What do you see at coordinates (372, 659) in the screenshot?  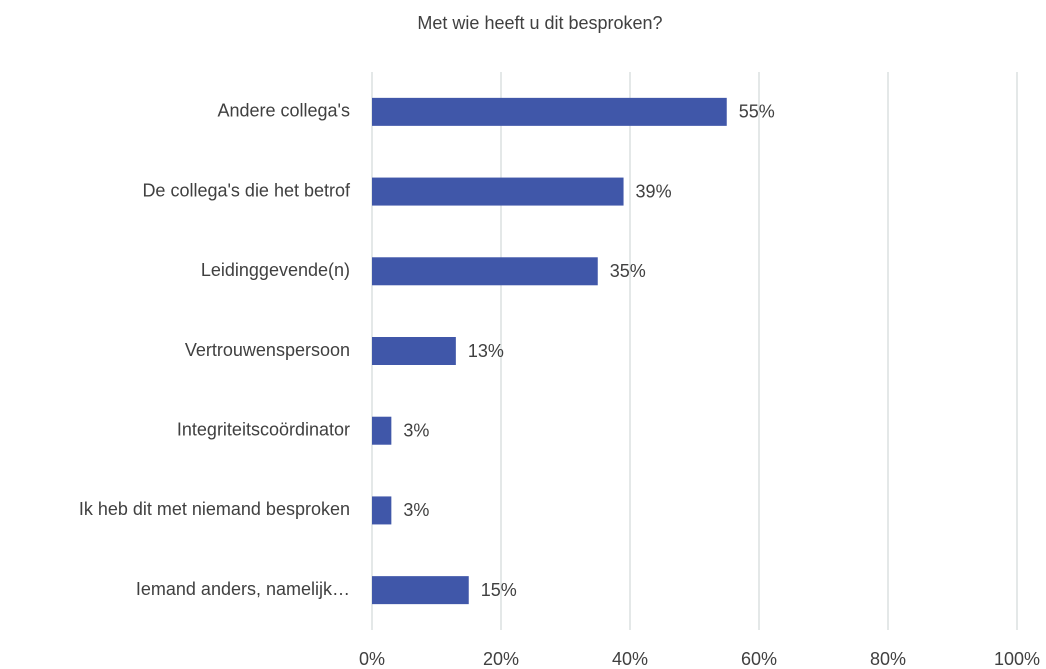 I see `x-tick-label: 0%` at bounding box center [372, 659].